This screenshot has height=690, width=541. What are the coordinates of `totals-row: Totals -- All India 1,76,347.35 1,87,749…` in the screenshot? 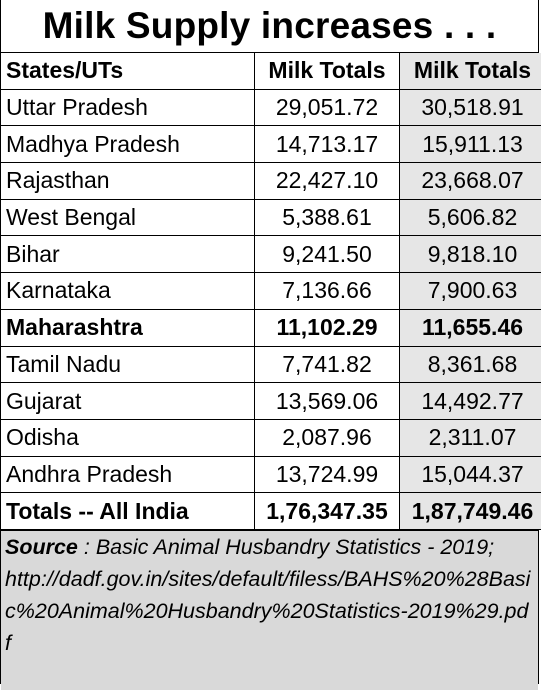 It's located at (271, 511).